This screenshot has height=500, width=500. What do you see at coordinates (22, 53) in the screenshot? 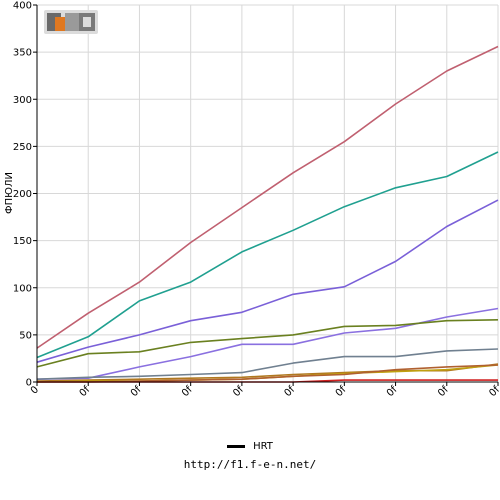
I see `y-tick-label: 350` at bounding box center [22, 53].